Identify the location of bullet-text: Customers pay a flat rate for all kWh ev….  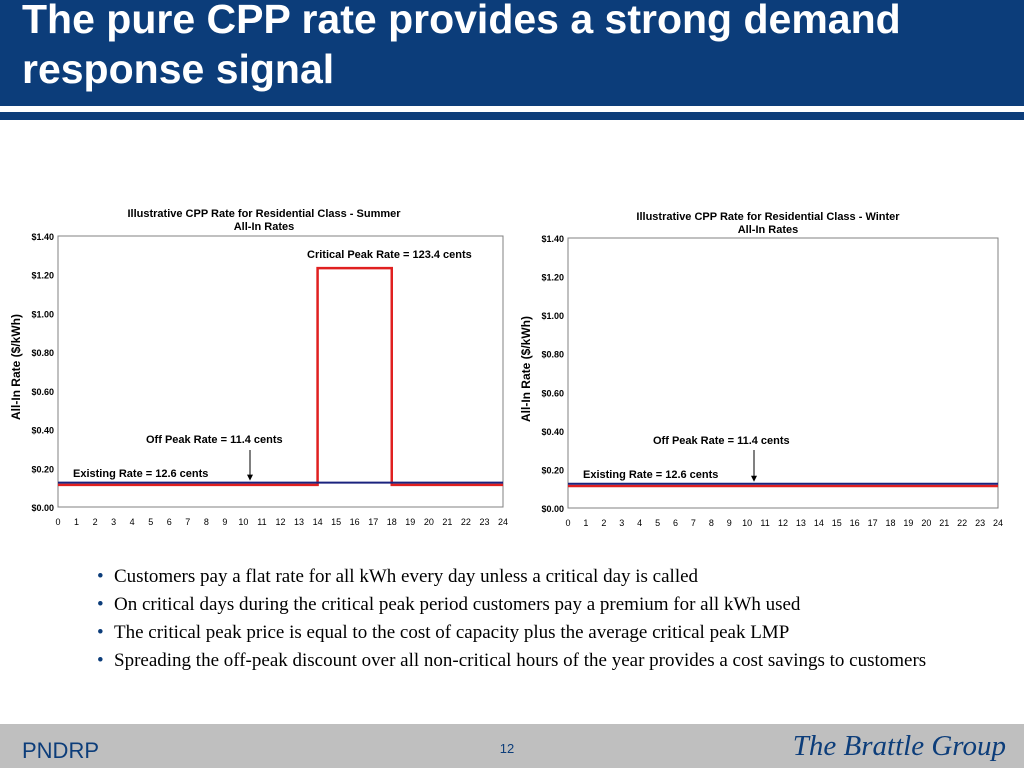
(406, 576).